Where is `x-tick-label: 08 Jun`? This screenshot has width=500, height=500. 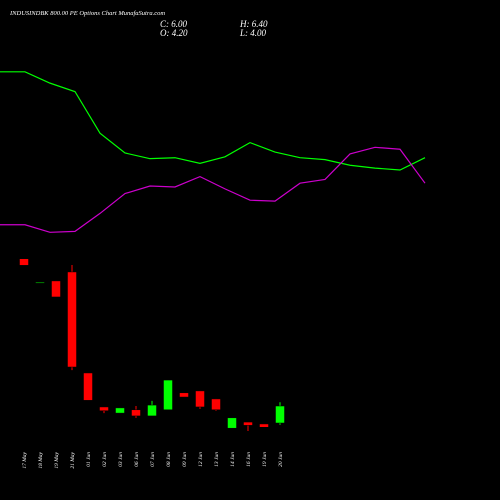
x-tick-label: 08 Jun is located at coordinates (169, 459).